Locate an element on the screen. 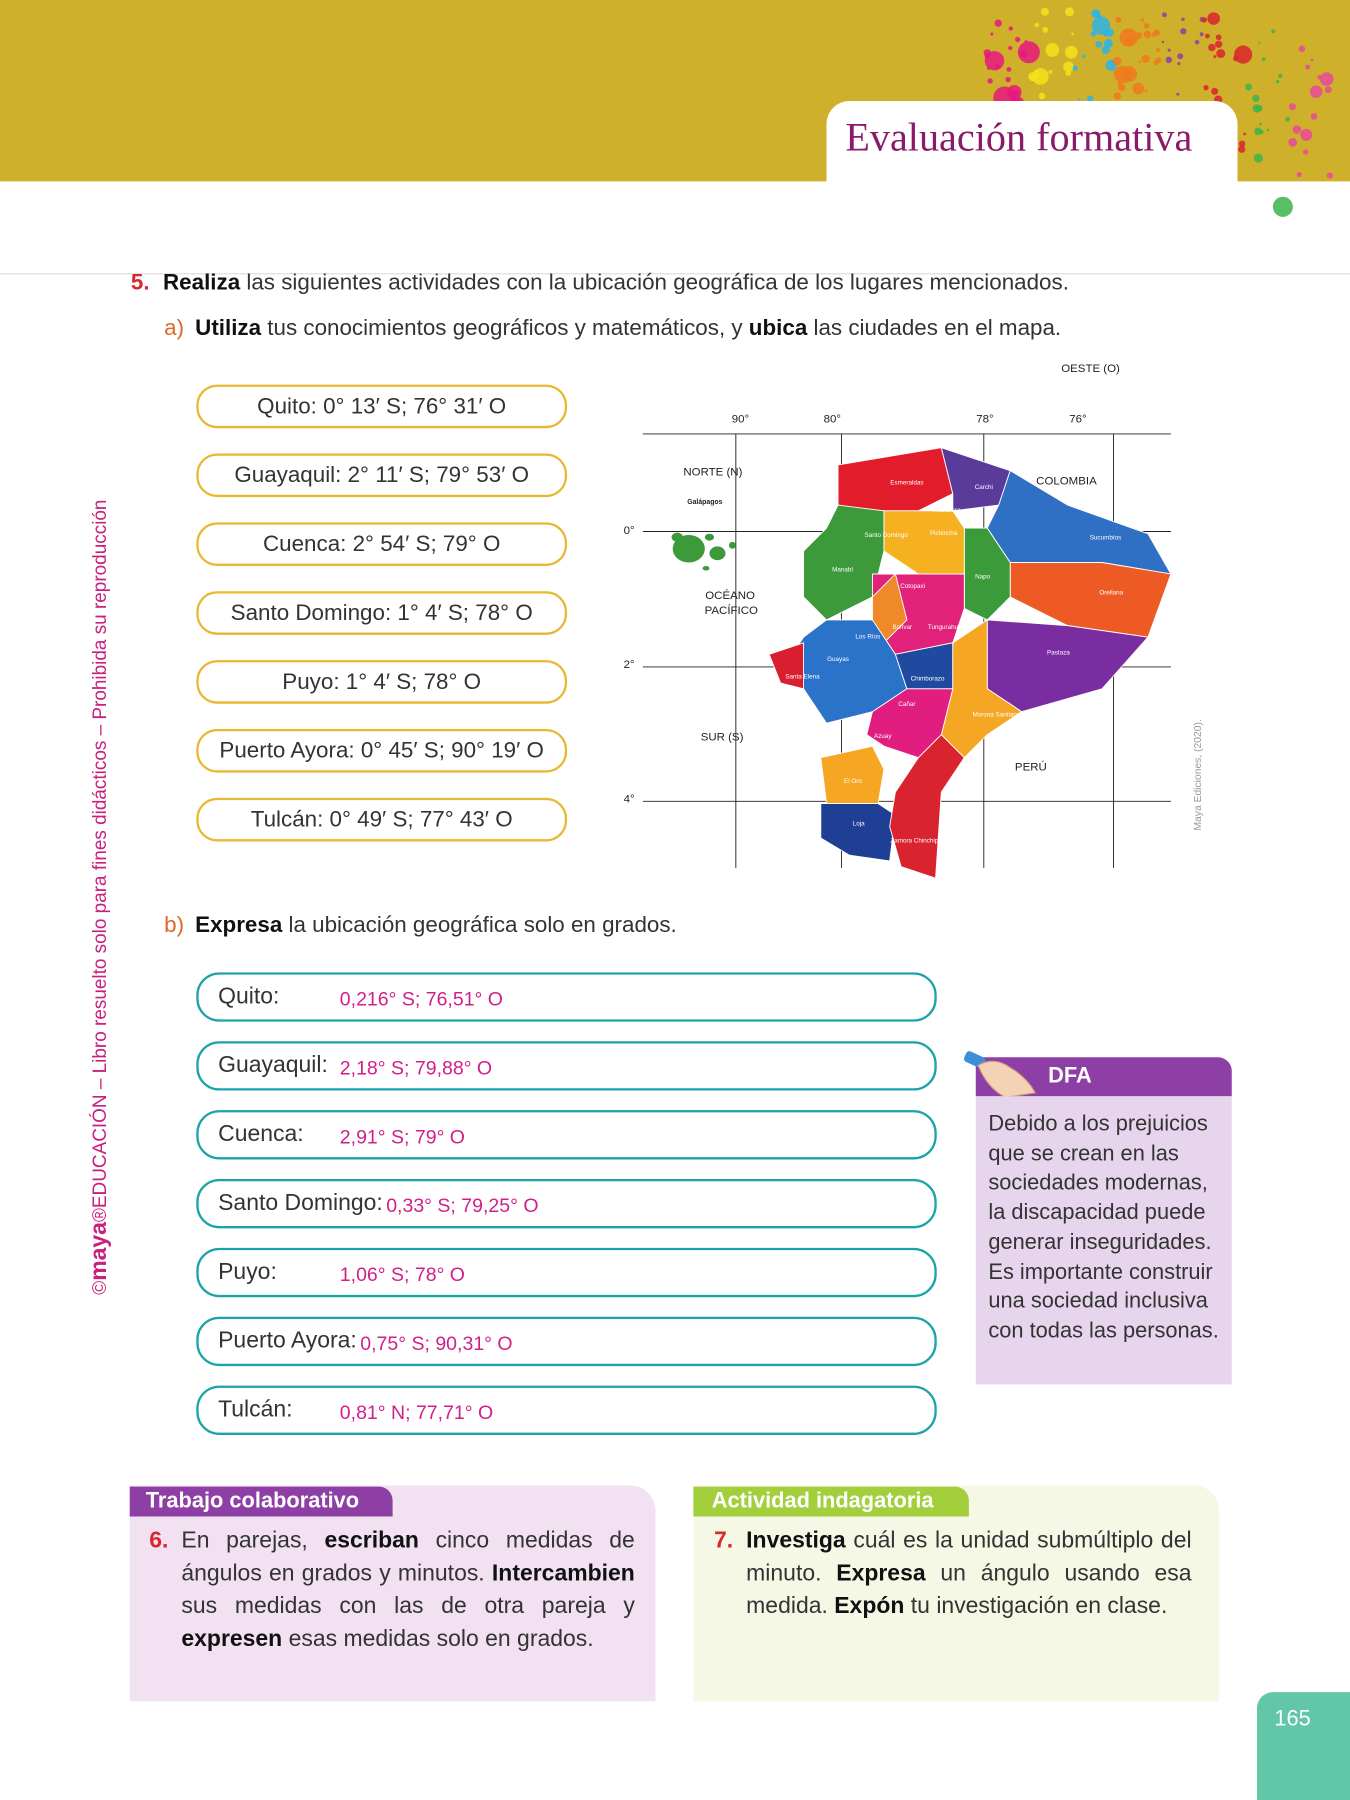 The image size is (1350, 1800). map-label: Galápagos is located at coordinates (704, 502).